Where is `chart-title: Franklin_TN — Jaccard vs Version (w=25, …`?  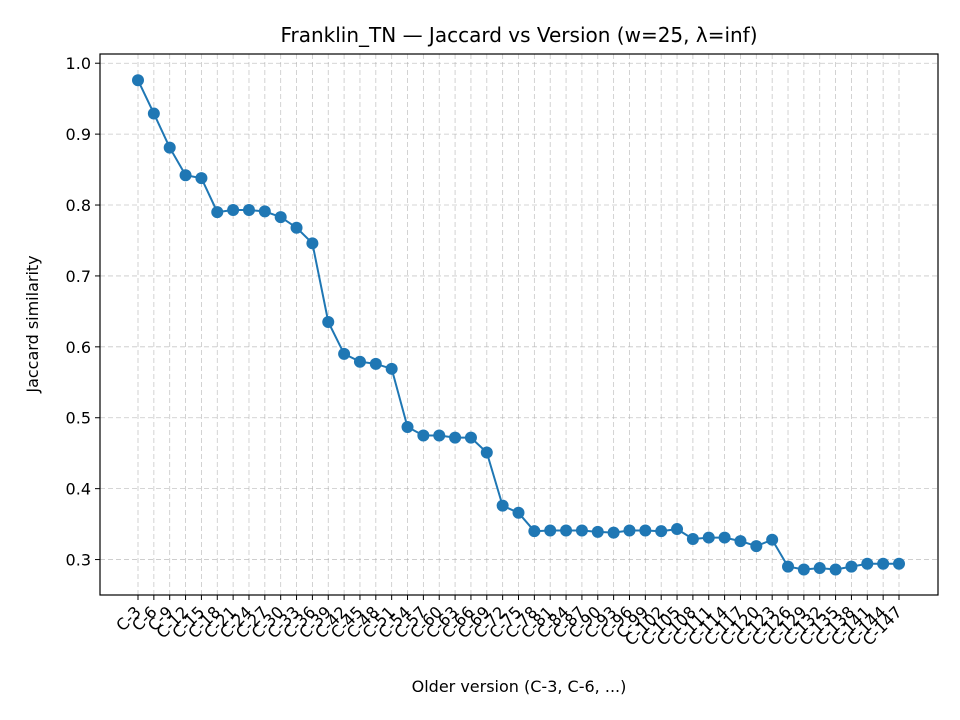
chart-title: Franklin_TN — Jaccard vs Version (w=25, … is located at coordinates (518, 35).